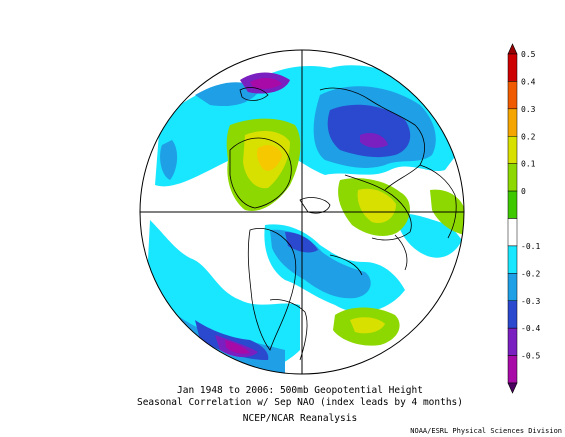  What do you see at coordinates (528, 54) in the screenshot?
I see `colorbar-tick-label: 0.5` at bounding box center [528, 54].